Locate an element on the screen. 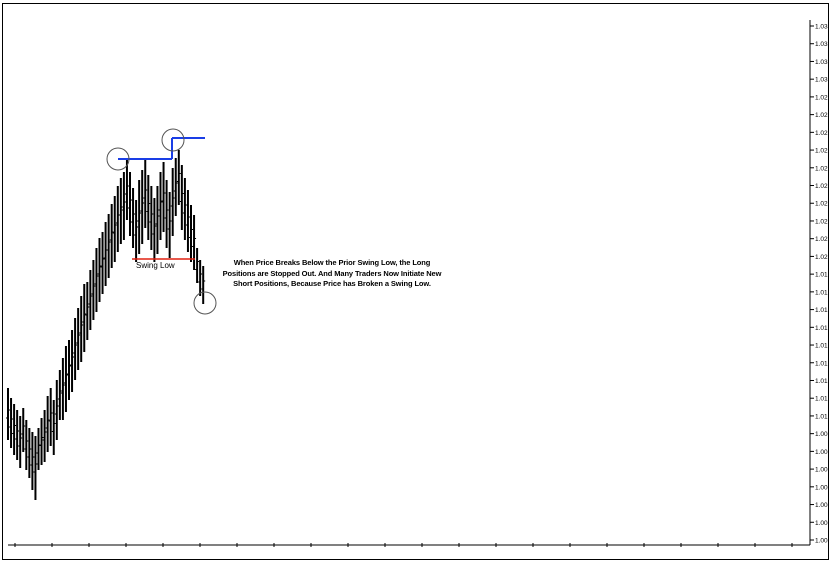 Image resolution: width=833 pixels, height=565 pixels. x-axis-ticks is located at coordinates (403, 545).